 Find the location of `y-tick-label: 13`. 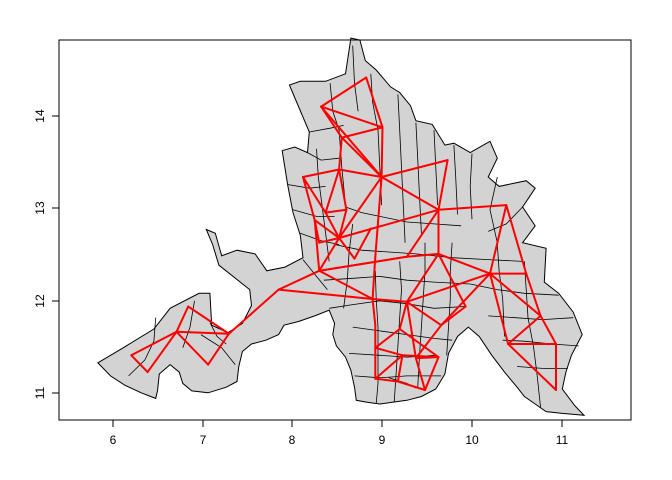

y-tick-label: 13 is located at coordinates (40, 208).